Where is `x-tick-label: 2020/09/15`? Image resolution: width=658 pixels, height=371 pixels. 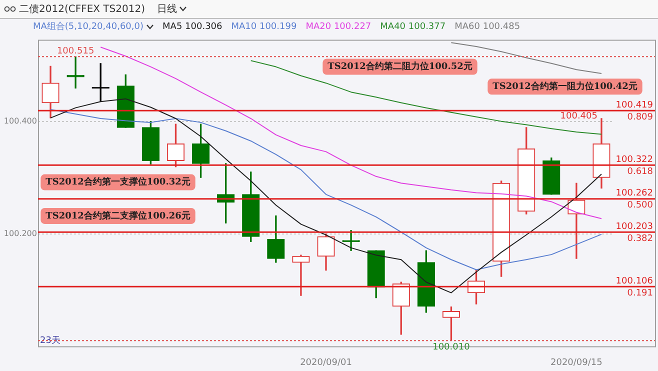 x-tick-label: 2020/09/15 is located at coordinates (576, 363).